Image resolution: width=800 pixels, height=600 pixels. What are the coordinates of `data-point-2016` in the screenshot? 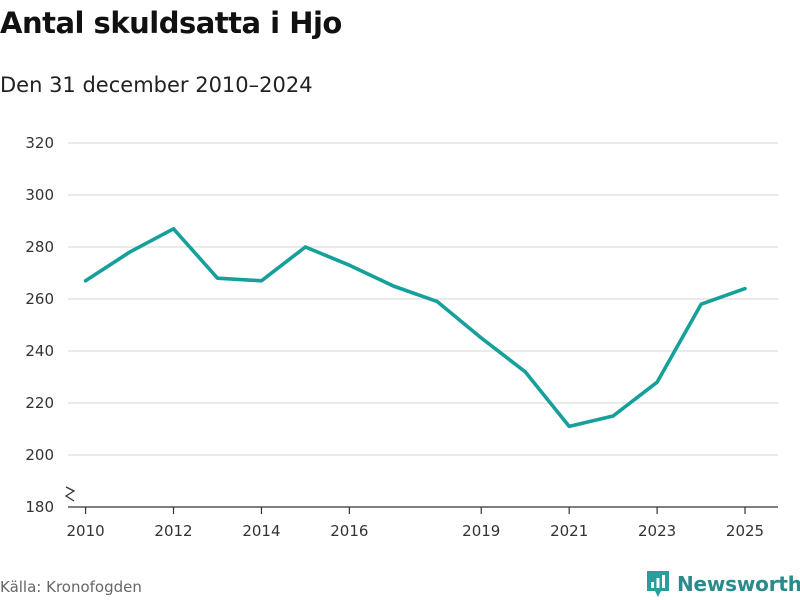 It's located at (349, 265).